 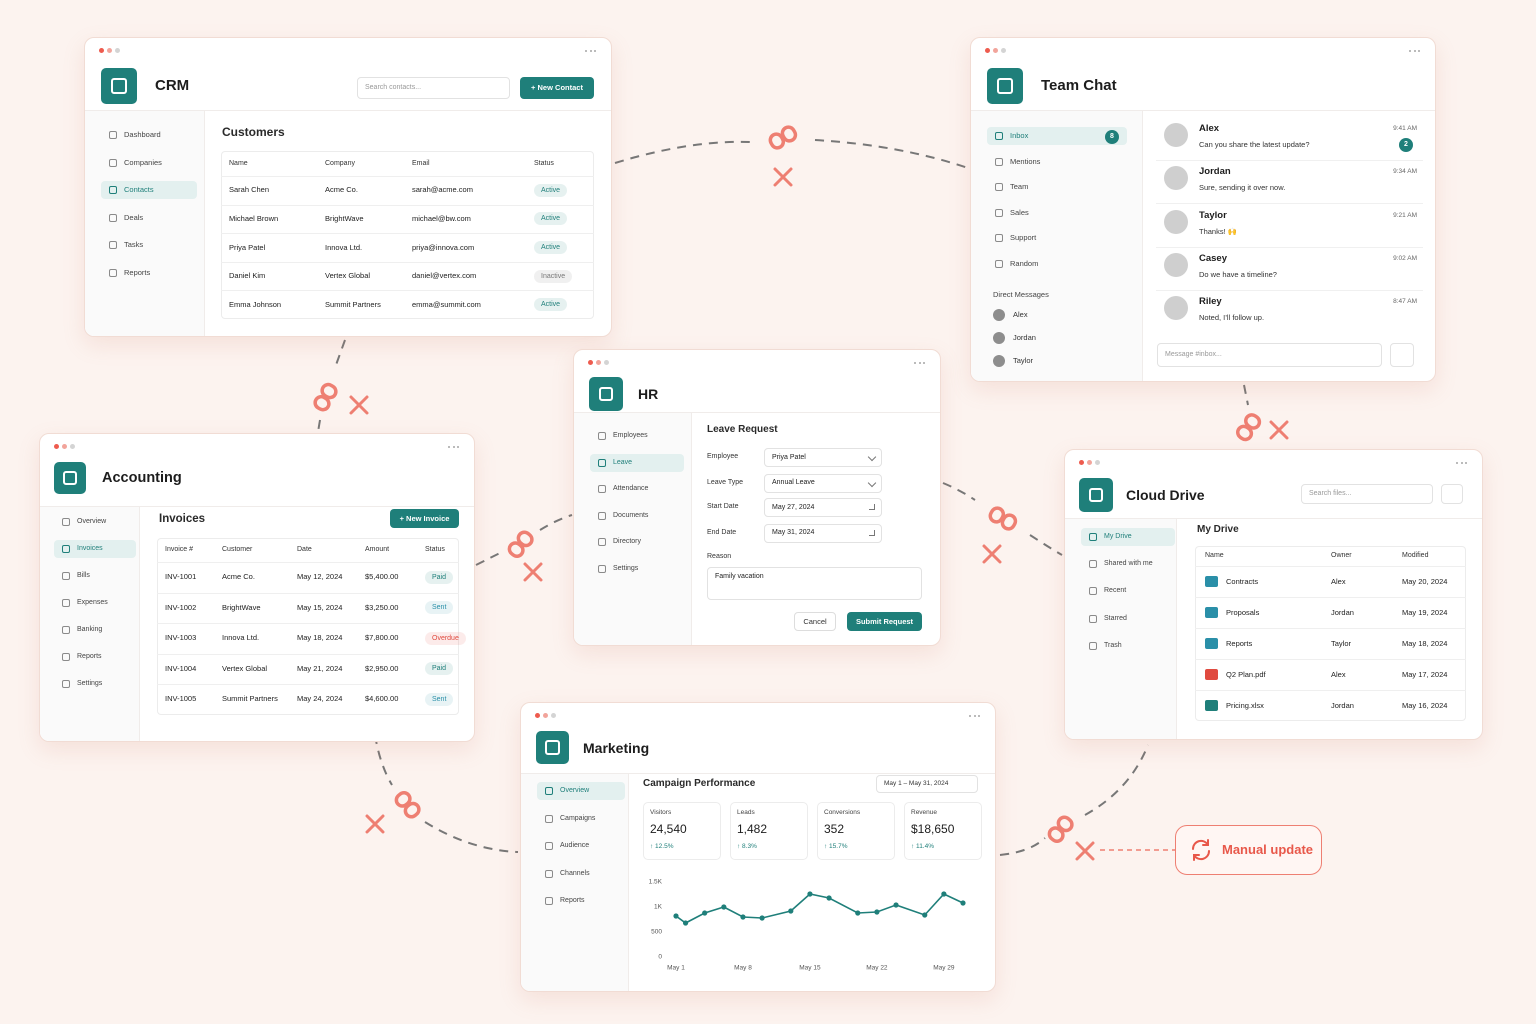 I want to click on textarea, so click(x=814, y=583).